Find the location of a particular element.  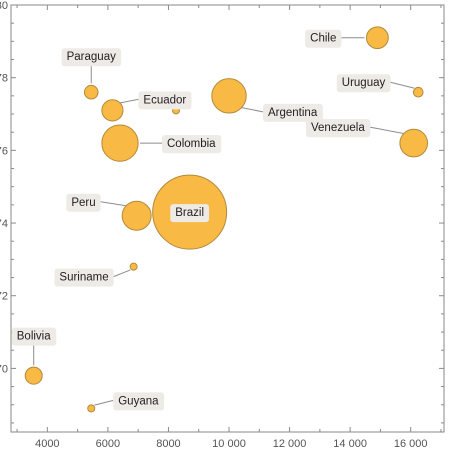

label-text: Chile is located at coordinates (323, 39).